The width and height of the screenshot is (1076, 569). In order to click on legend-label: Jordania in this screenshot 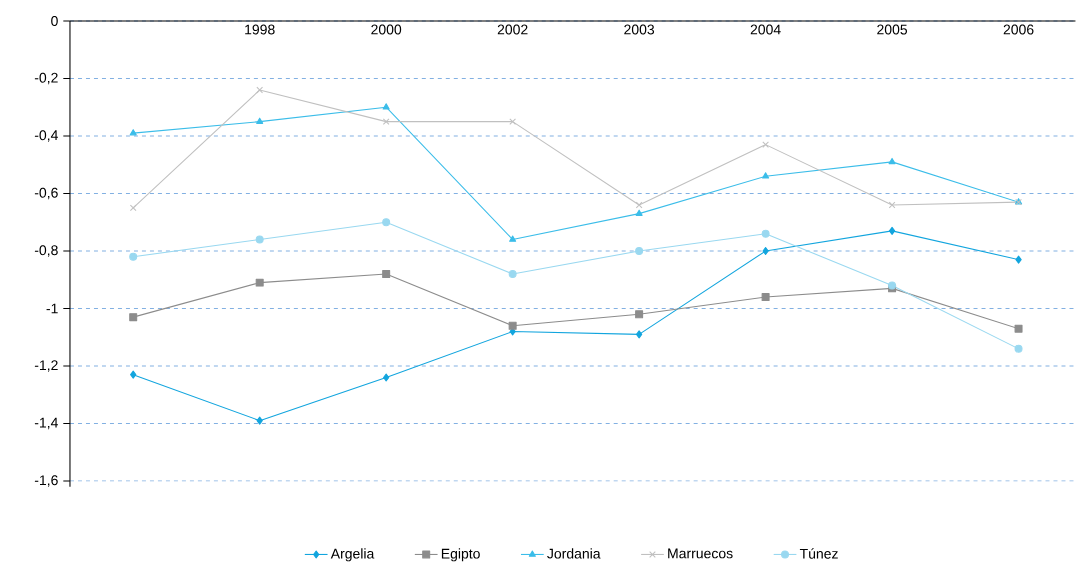, I will do `click(574, 553)`.